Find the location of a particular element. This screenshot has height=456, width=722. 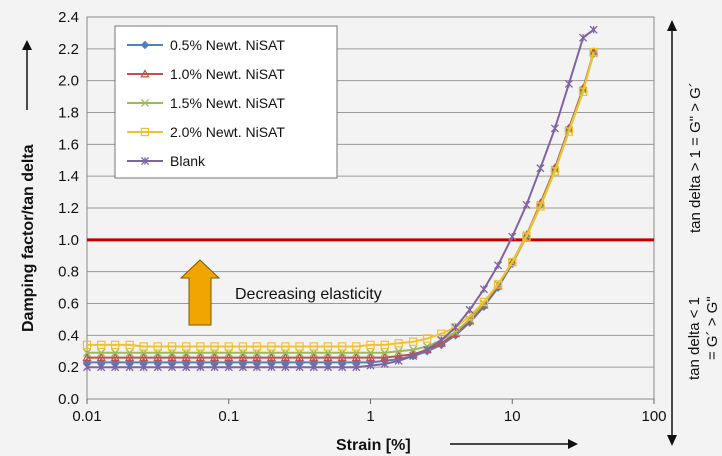

y-tick-label: 0.6 is located at coordinates (68, 304).